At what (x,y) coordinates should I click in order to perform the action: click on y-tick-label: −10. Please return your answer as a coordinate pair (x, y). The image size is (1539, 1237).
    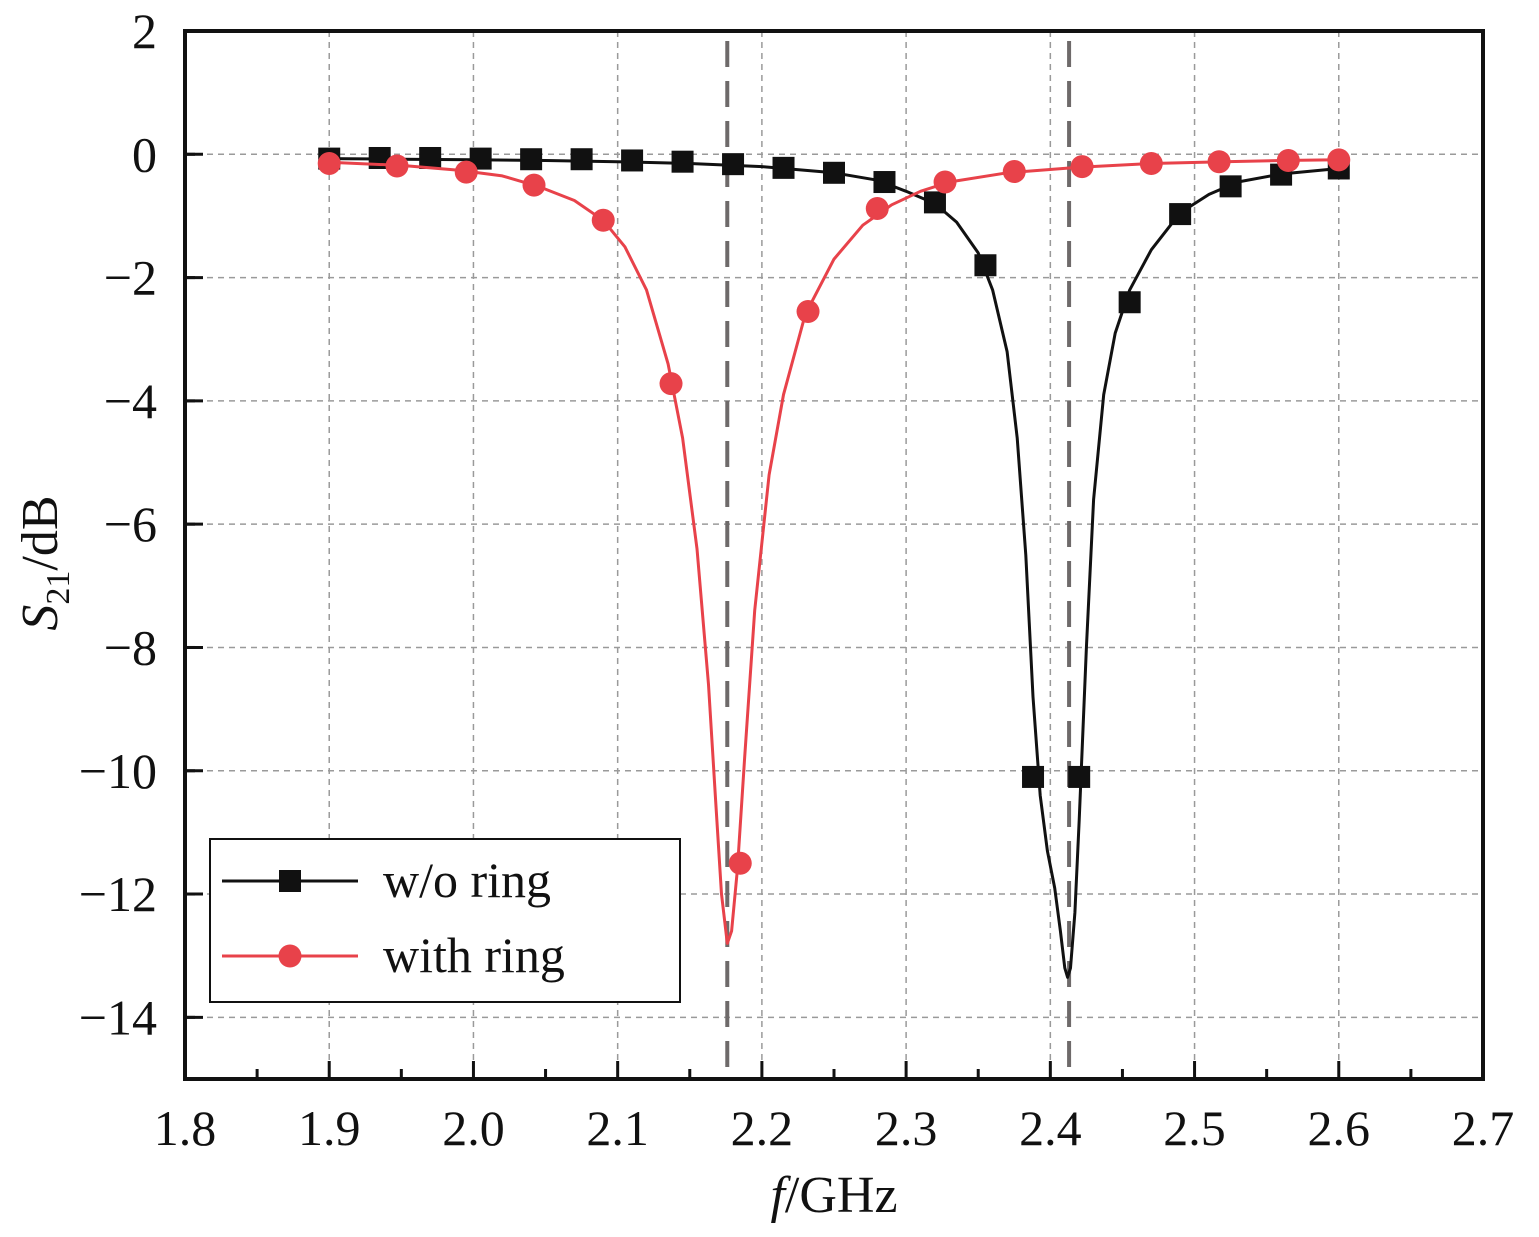
    Looking at the image, I should click on (118, 771).